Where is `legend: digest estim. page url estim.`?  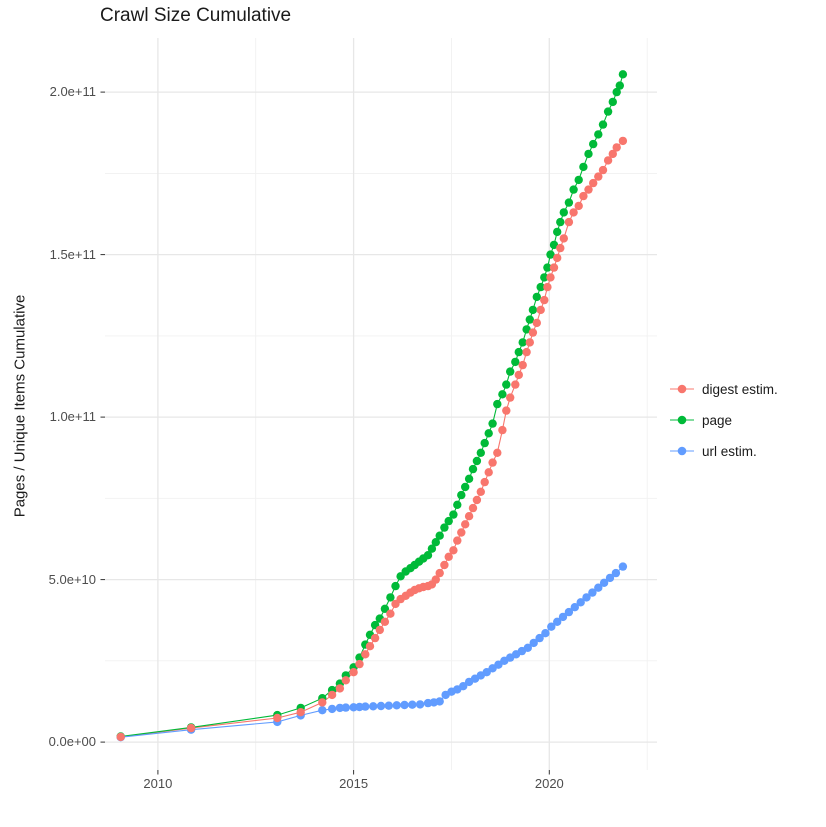 legend: digest estim. page url estim. is located at coordinates (723, 424).